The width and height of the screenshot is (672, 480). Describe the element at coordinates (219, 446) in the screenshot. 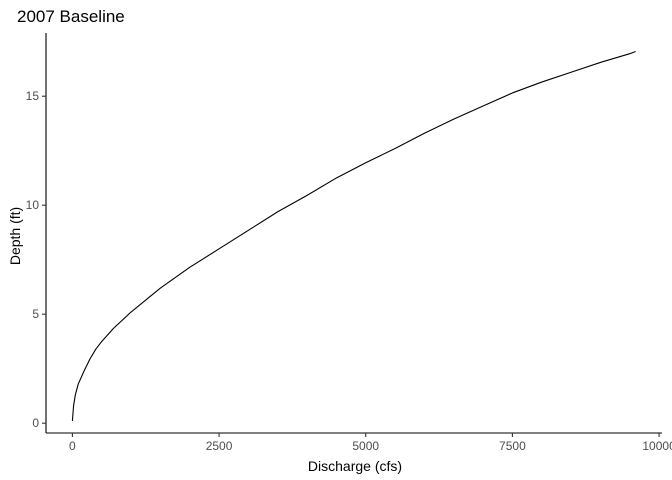

I see `x-tick-label: 2500` at that location.